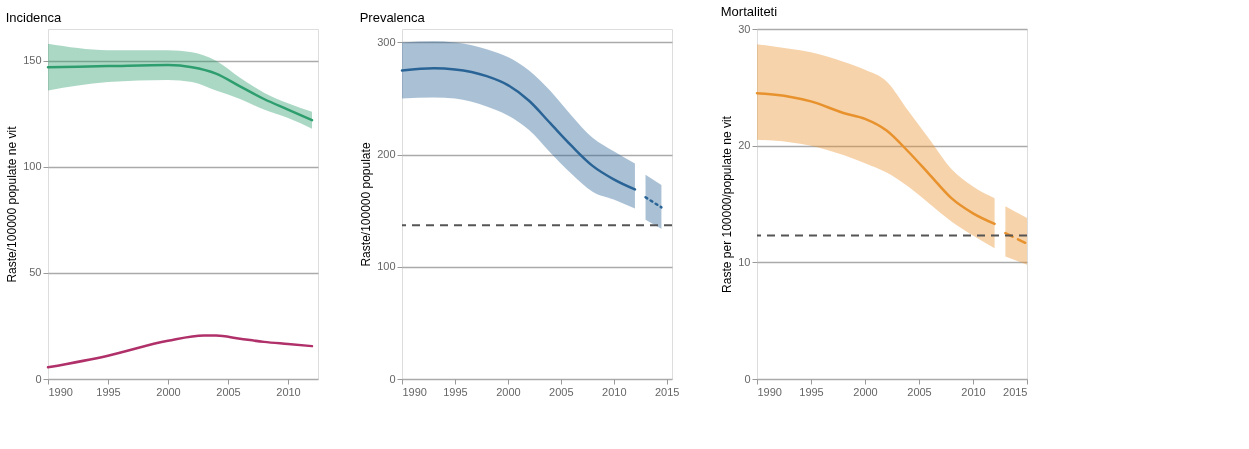 This screenshot has width=1249, height=449. I want to click on y-tick-label: 150, so click(32, 60).